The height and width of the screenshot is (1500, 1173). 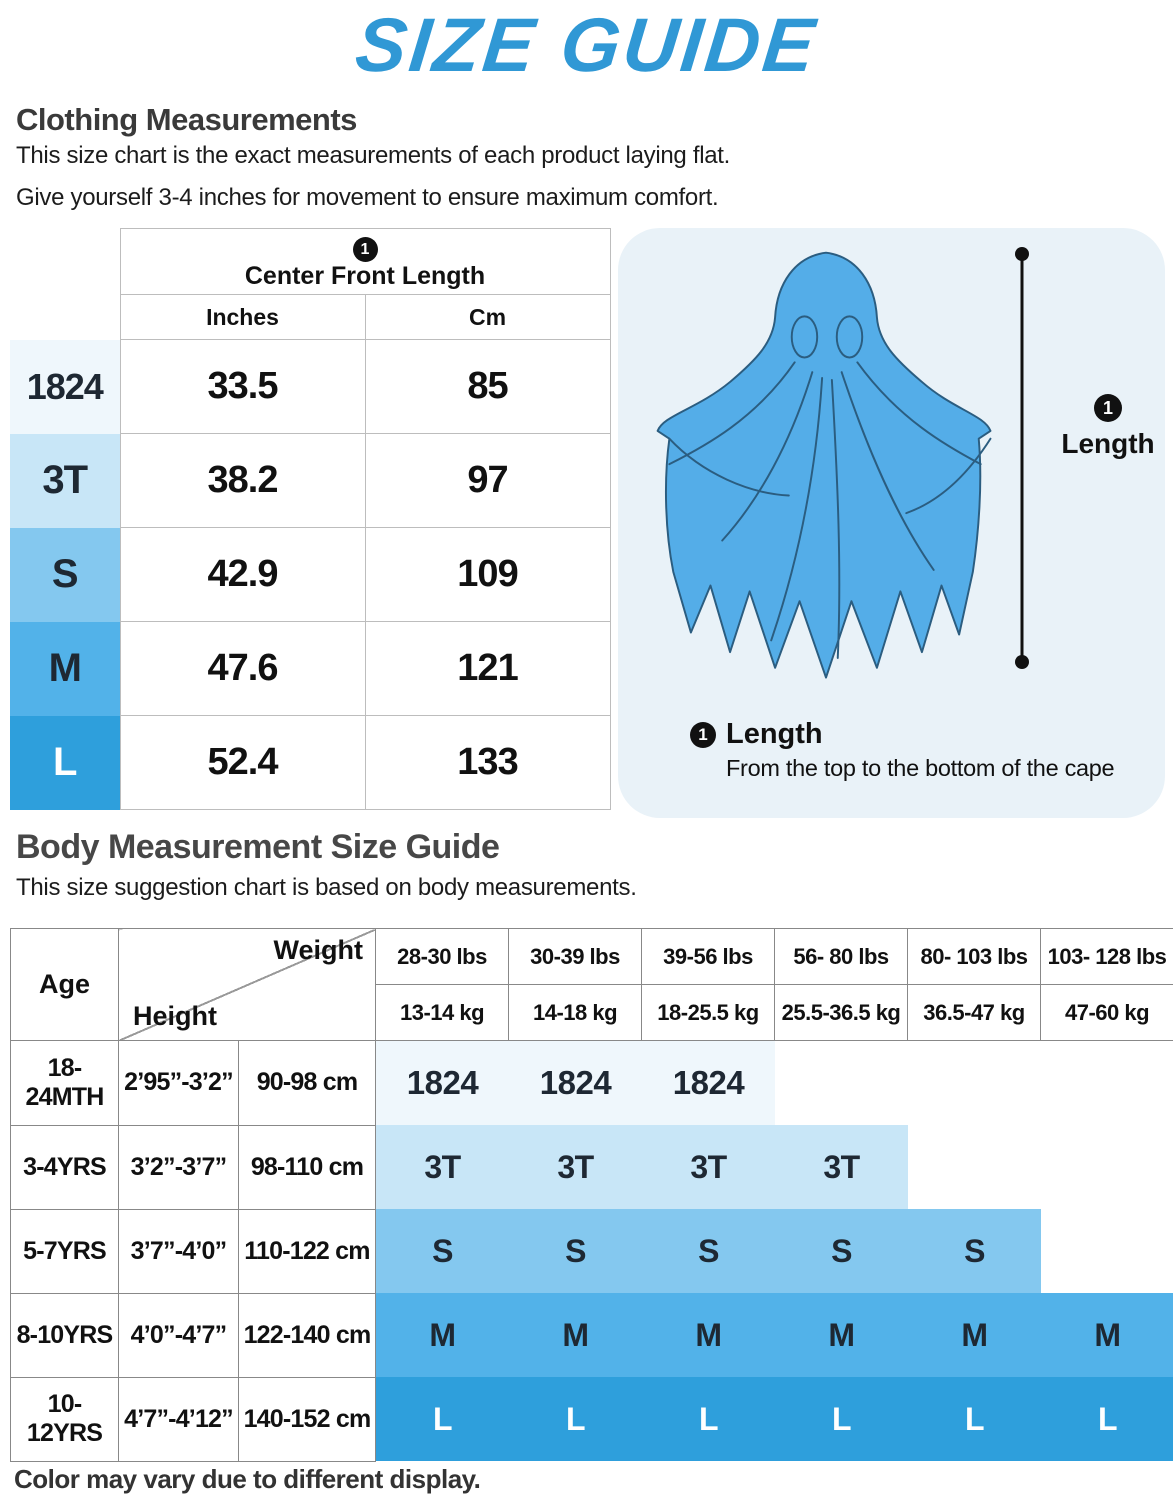 What do you see at coordinates (442, 1012) in the screenshot?
I see `weight-kg-header: 13-14 kg` at bounding box center [442, 1012].